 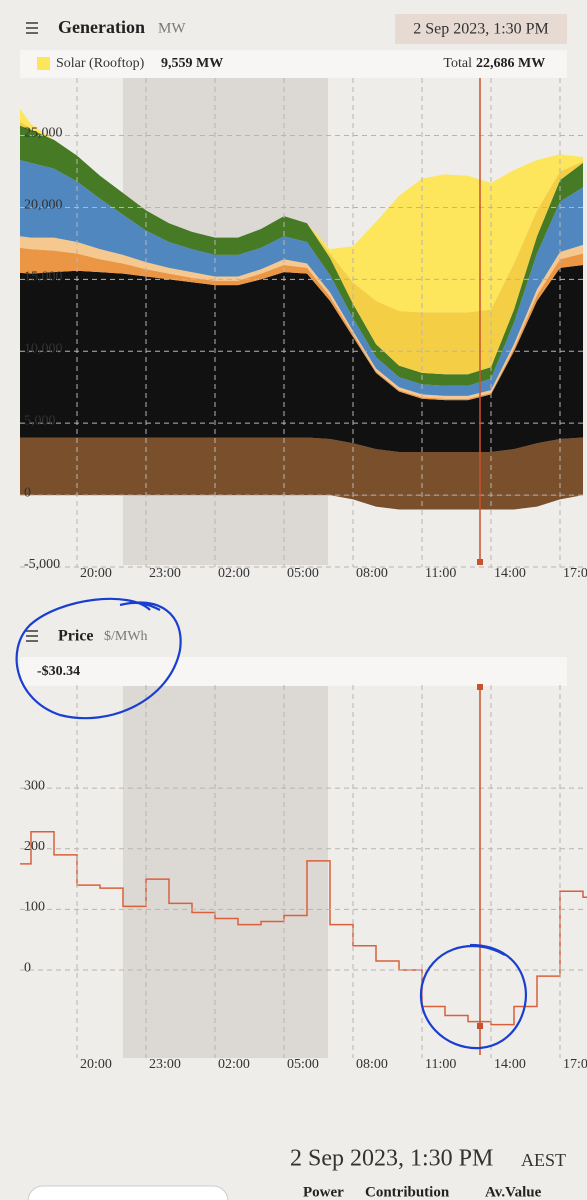 What do you see at coordinates (34, 846) in the screenshot?
I see `y-tick-label: 200` at bounding box center [34, 846].